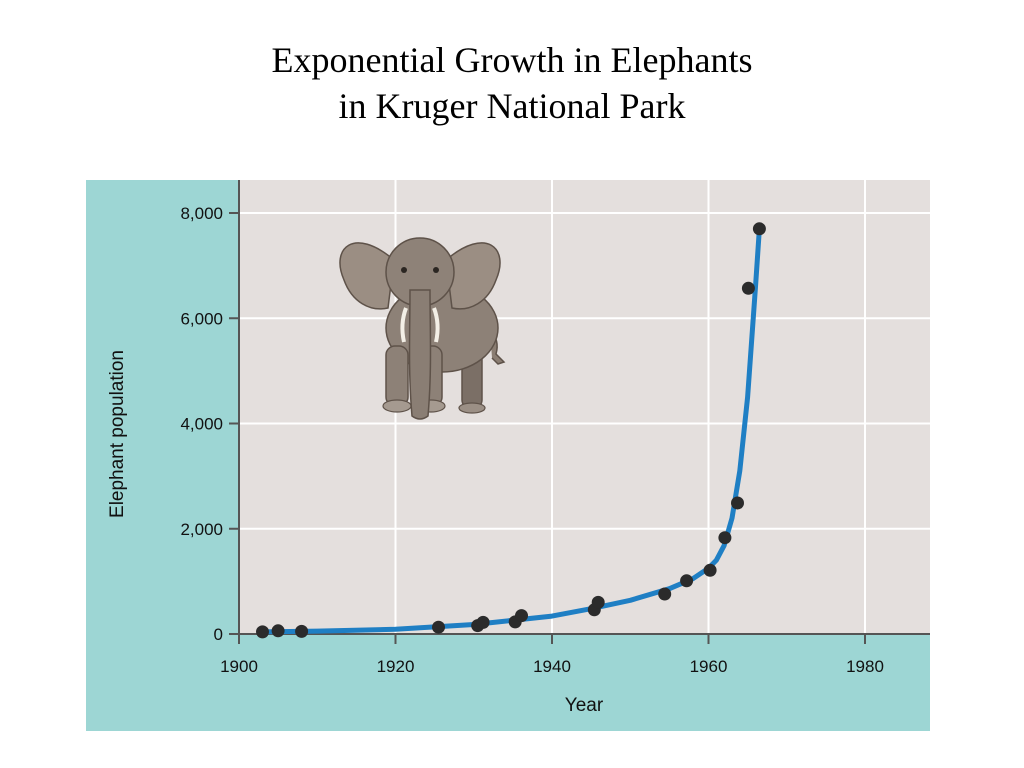  What do you see at coordinates (117, 434) in the screenshot?
I see `y-axis-label: Elephant population` at bounding box center [117, 434].